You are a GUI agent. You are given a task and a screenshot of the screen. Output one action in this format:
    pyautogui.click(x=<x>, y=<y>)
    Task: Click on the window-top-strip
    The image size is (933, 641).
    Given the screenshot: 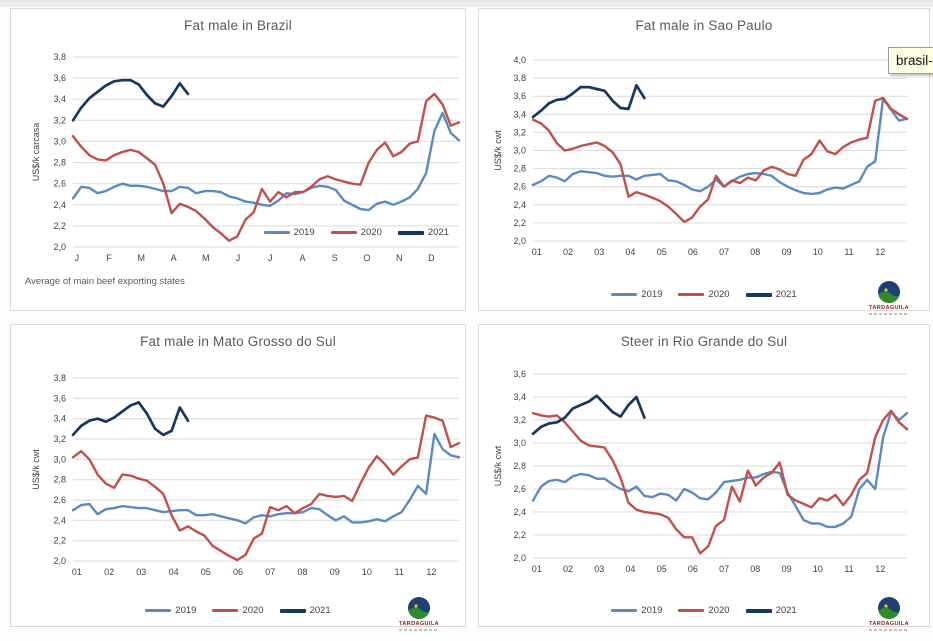 What is the action you would take?
    pyautogui.click(x=466, y=3)
    